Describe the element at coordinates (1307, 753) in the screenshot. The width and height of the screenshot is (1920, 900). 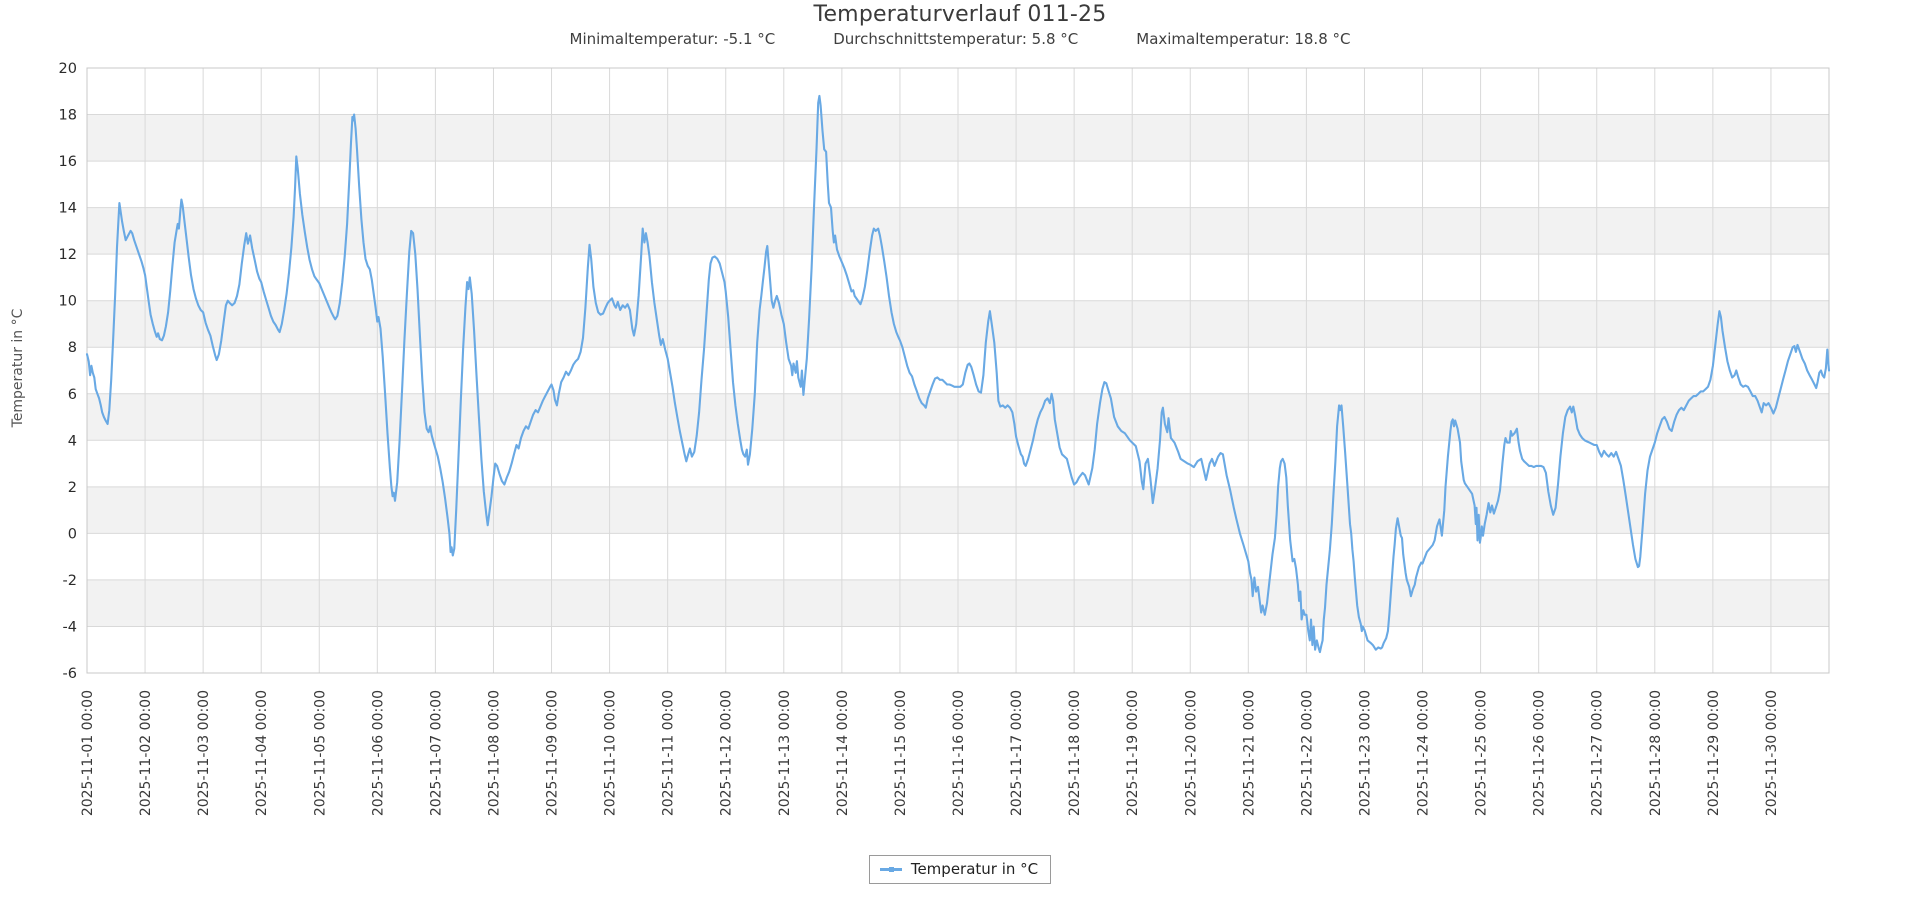
I see `x-tick-label: 2025-11-22 00:00` at that location.